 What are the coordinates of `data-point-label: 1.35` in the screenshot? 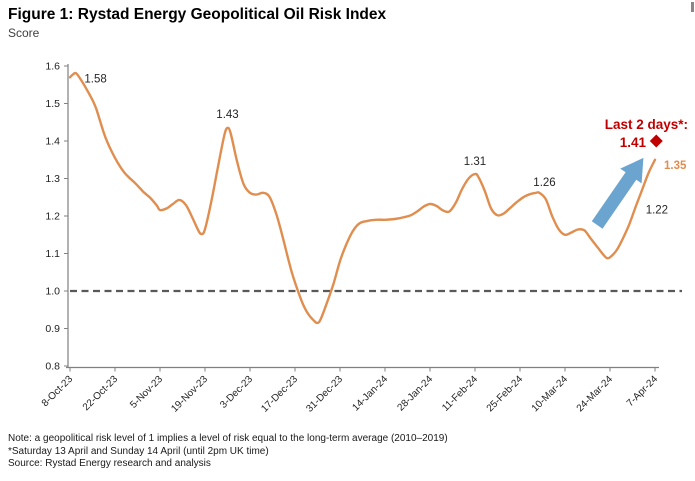 It's located at (675, 166).